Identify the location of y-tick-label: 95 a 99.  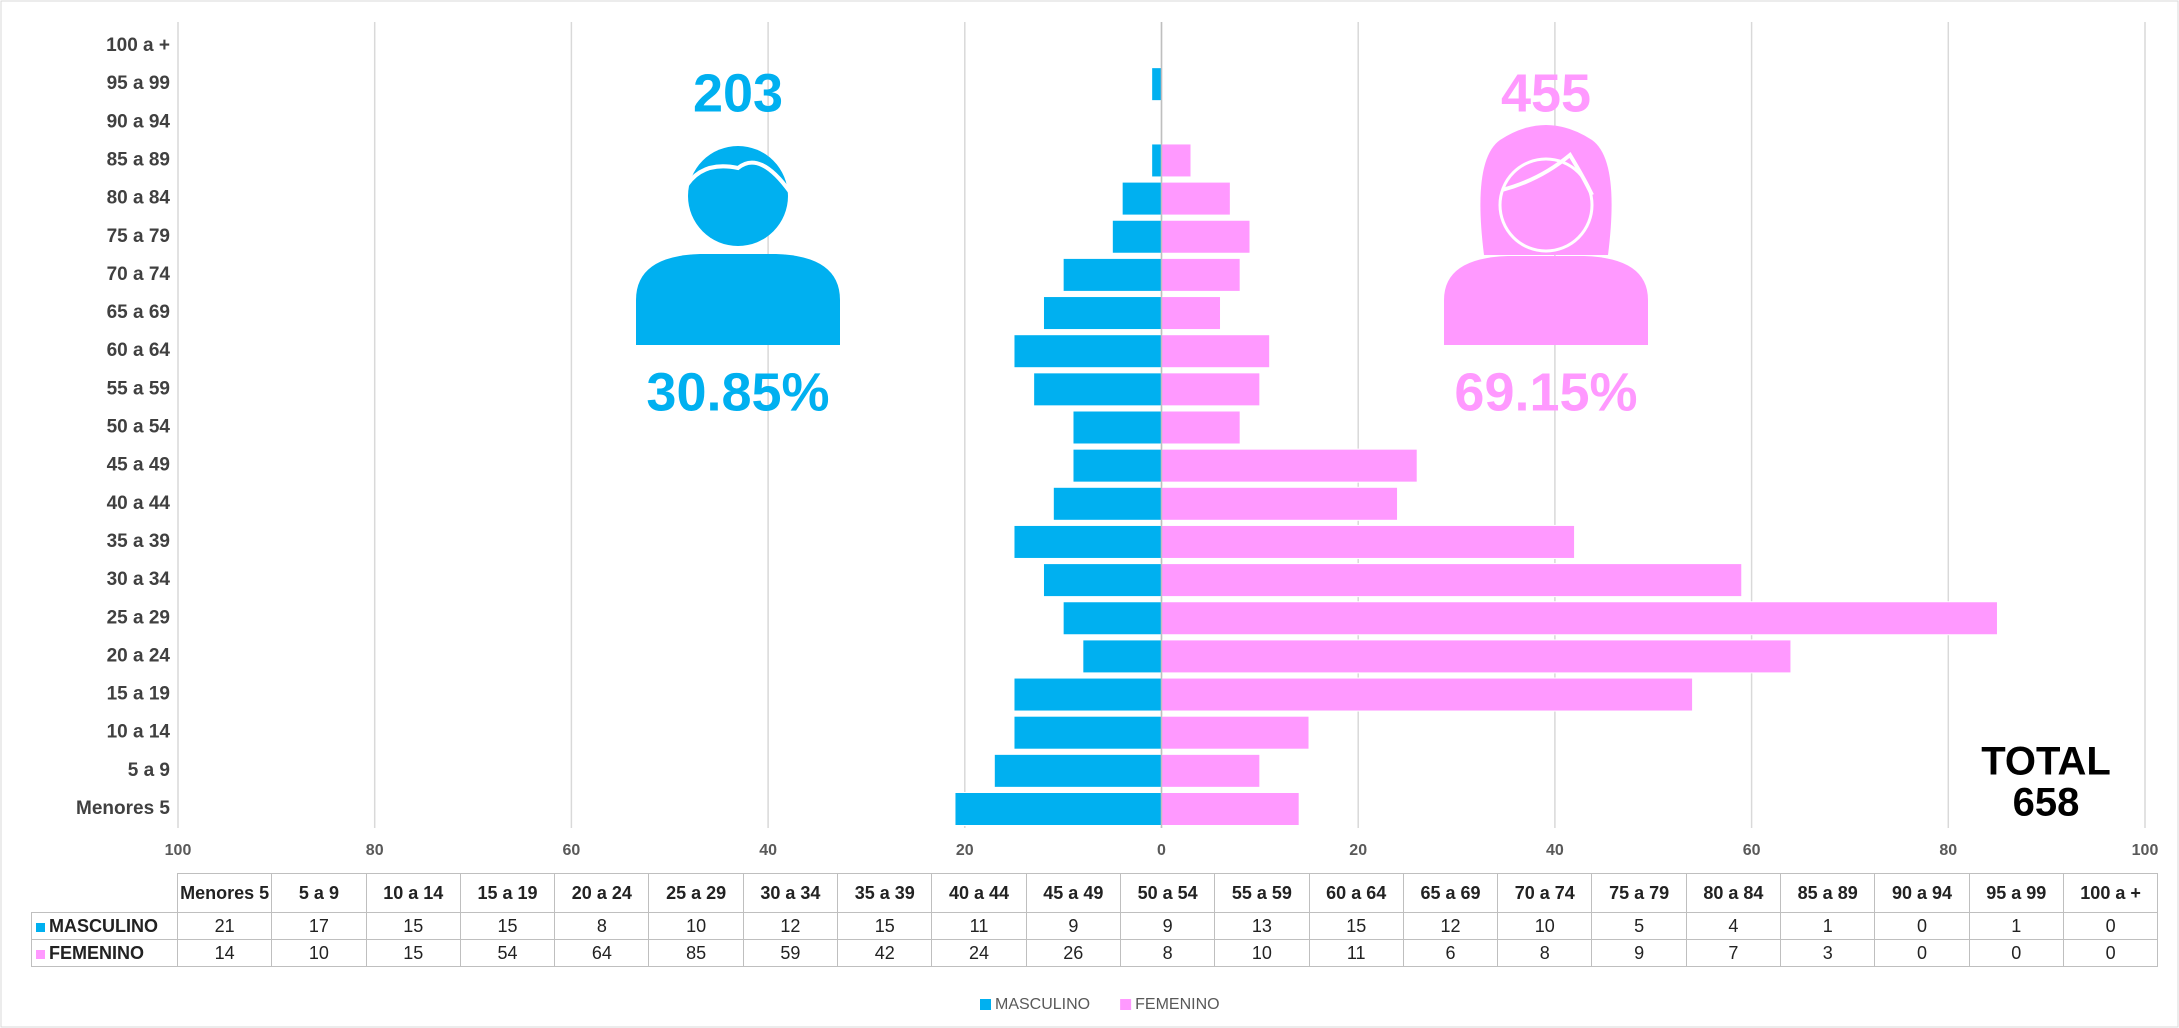
(138, 83).